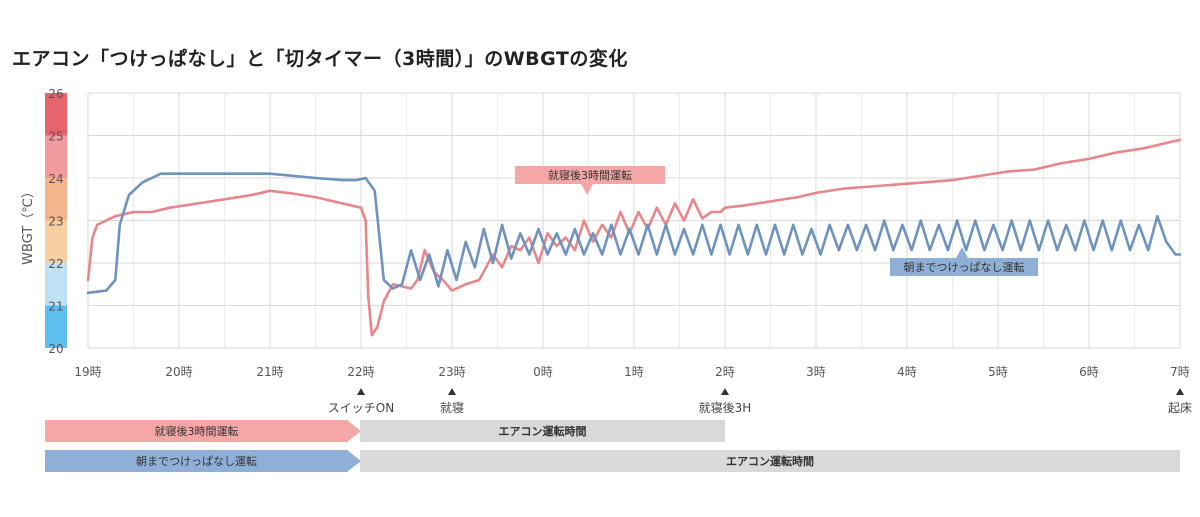 The image size is (1200, 517). What do you see at coordinates (269, 372) in the screenshot?
I see `x-tick-label: 21時` at bounding box center [269, 372].